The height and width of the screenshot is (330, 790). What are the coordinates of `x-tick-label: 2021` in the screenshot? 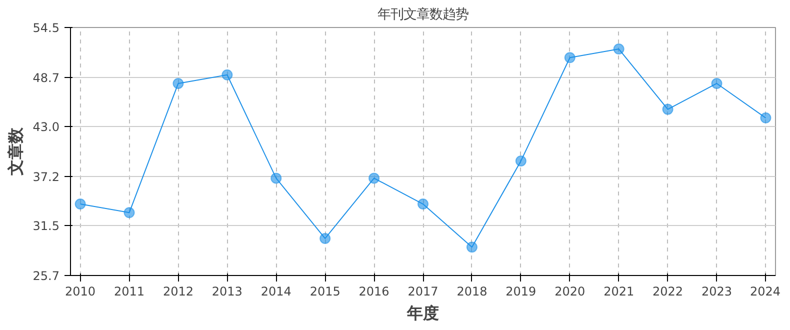 It's located at (619, 291).